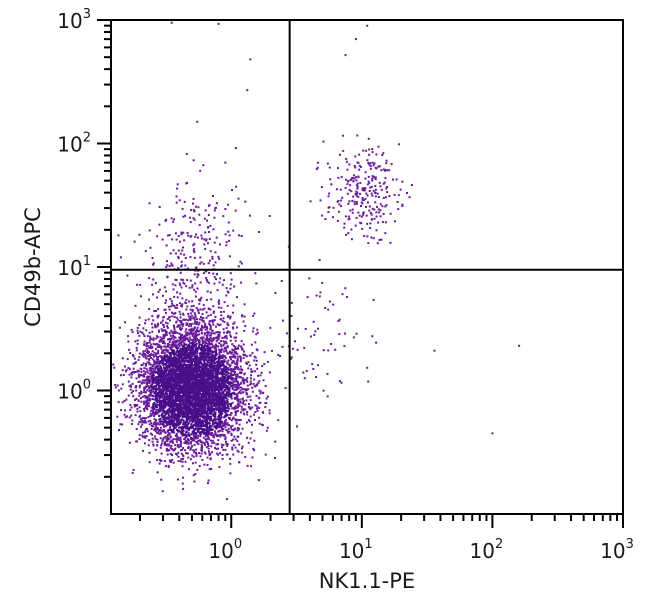 The image size is (650, 606). Describe the element at coordinates (367, 581) in the screenshot. I see `x-axis-title: NK1.1-PE` at that location.